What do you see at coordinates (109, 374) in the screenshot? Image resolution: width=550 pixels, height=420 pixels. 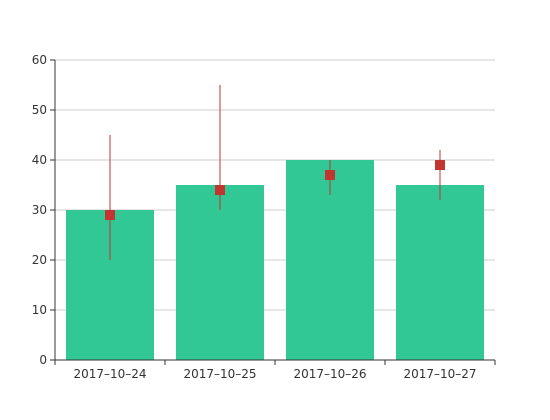 I see `x-tick-label: 2017–10–24` at bounding box center [109, 374].